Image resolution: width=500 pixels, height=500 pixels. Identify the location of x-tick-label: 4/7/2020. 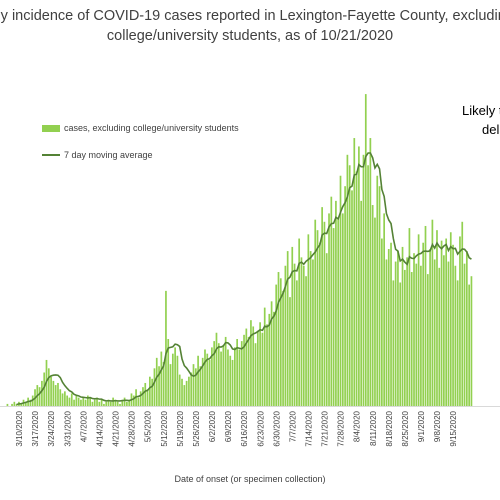
(83, 426).